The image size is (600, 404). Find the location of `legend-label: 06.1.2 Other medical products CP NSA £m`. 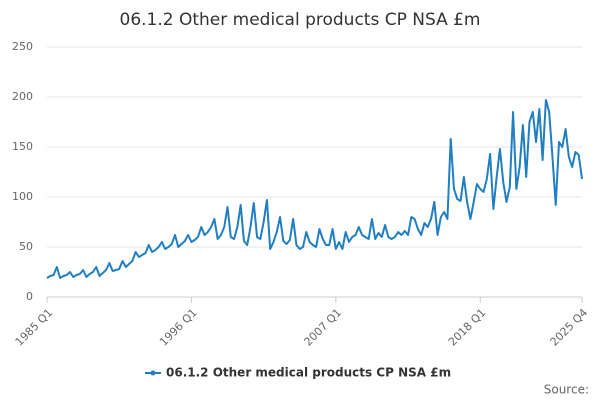

legend-label: 06.1.2 Other medical products CP NSA £m is located at coordinates (308, 373).